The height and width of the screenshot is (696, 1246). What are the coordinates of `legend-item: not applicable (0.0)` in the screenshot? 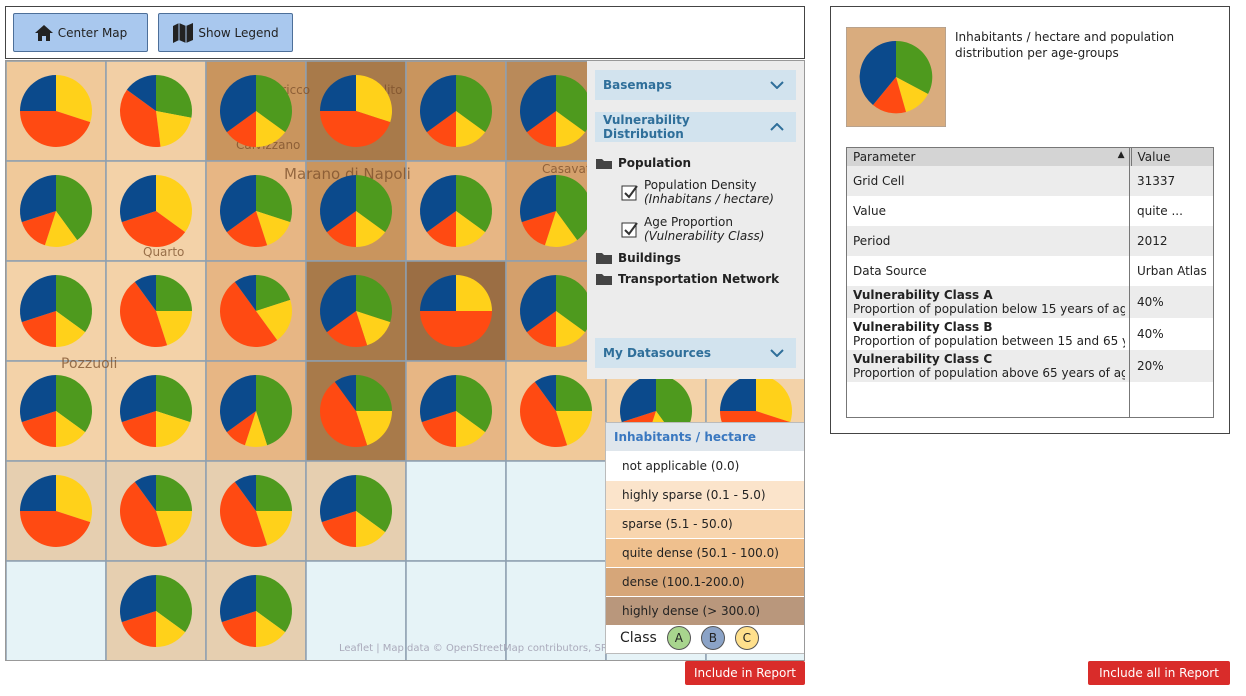 It's located at (705, 465).